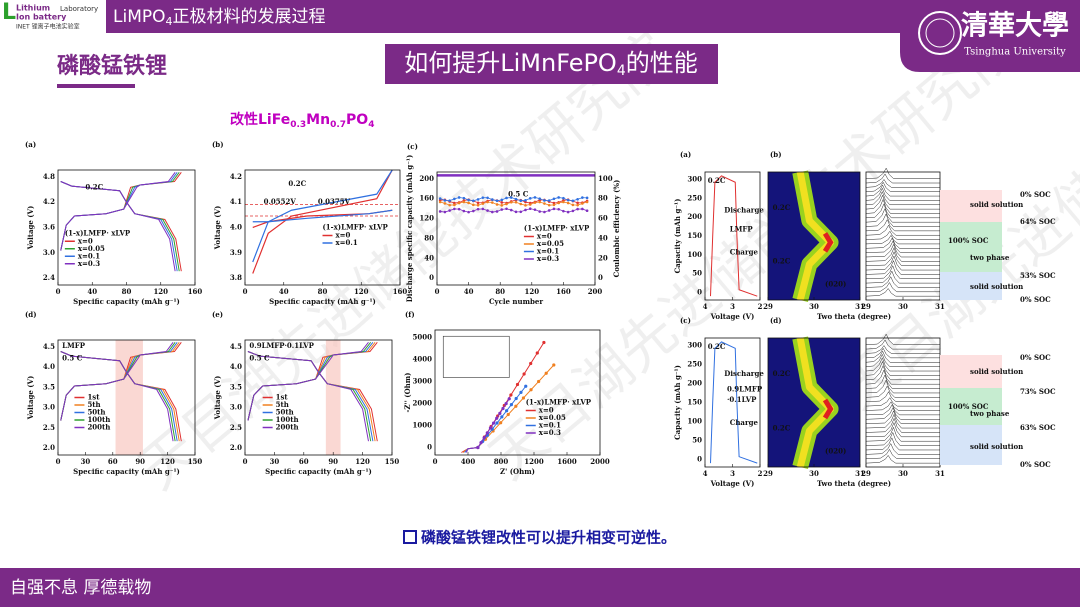 This screenshot has width=1080, height=607. Describe the element at coordinates (423, 381) in the screenshot. I see `y-tick-label: 3000` at that location.